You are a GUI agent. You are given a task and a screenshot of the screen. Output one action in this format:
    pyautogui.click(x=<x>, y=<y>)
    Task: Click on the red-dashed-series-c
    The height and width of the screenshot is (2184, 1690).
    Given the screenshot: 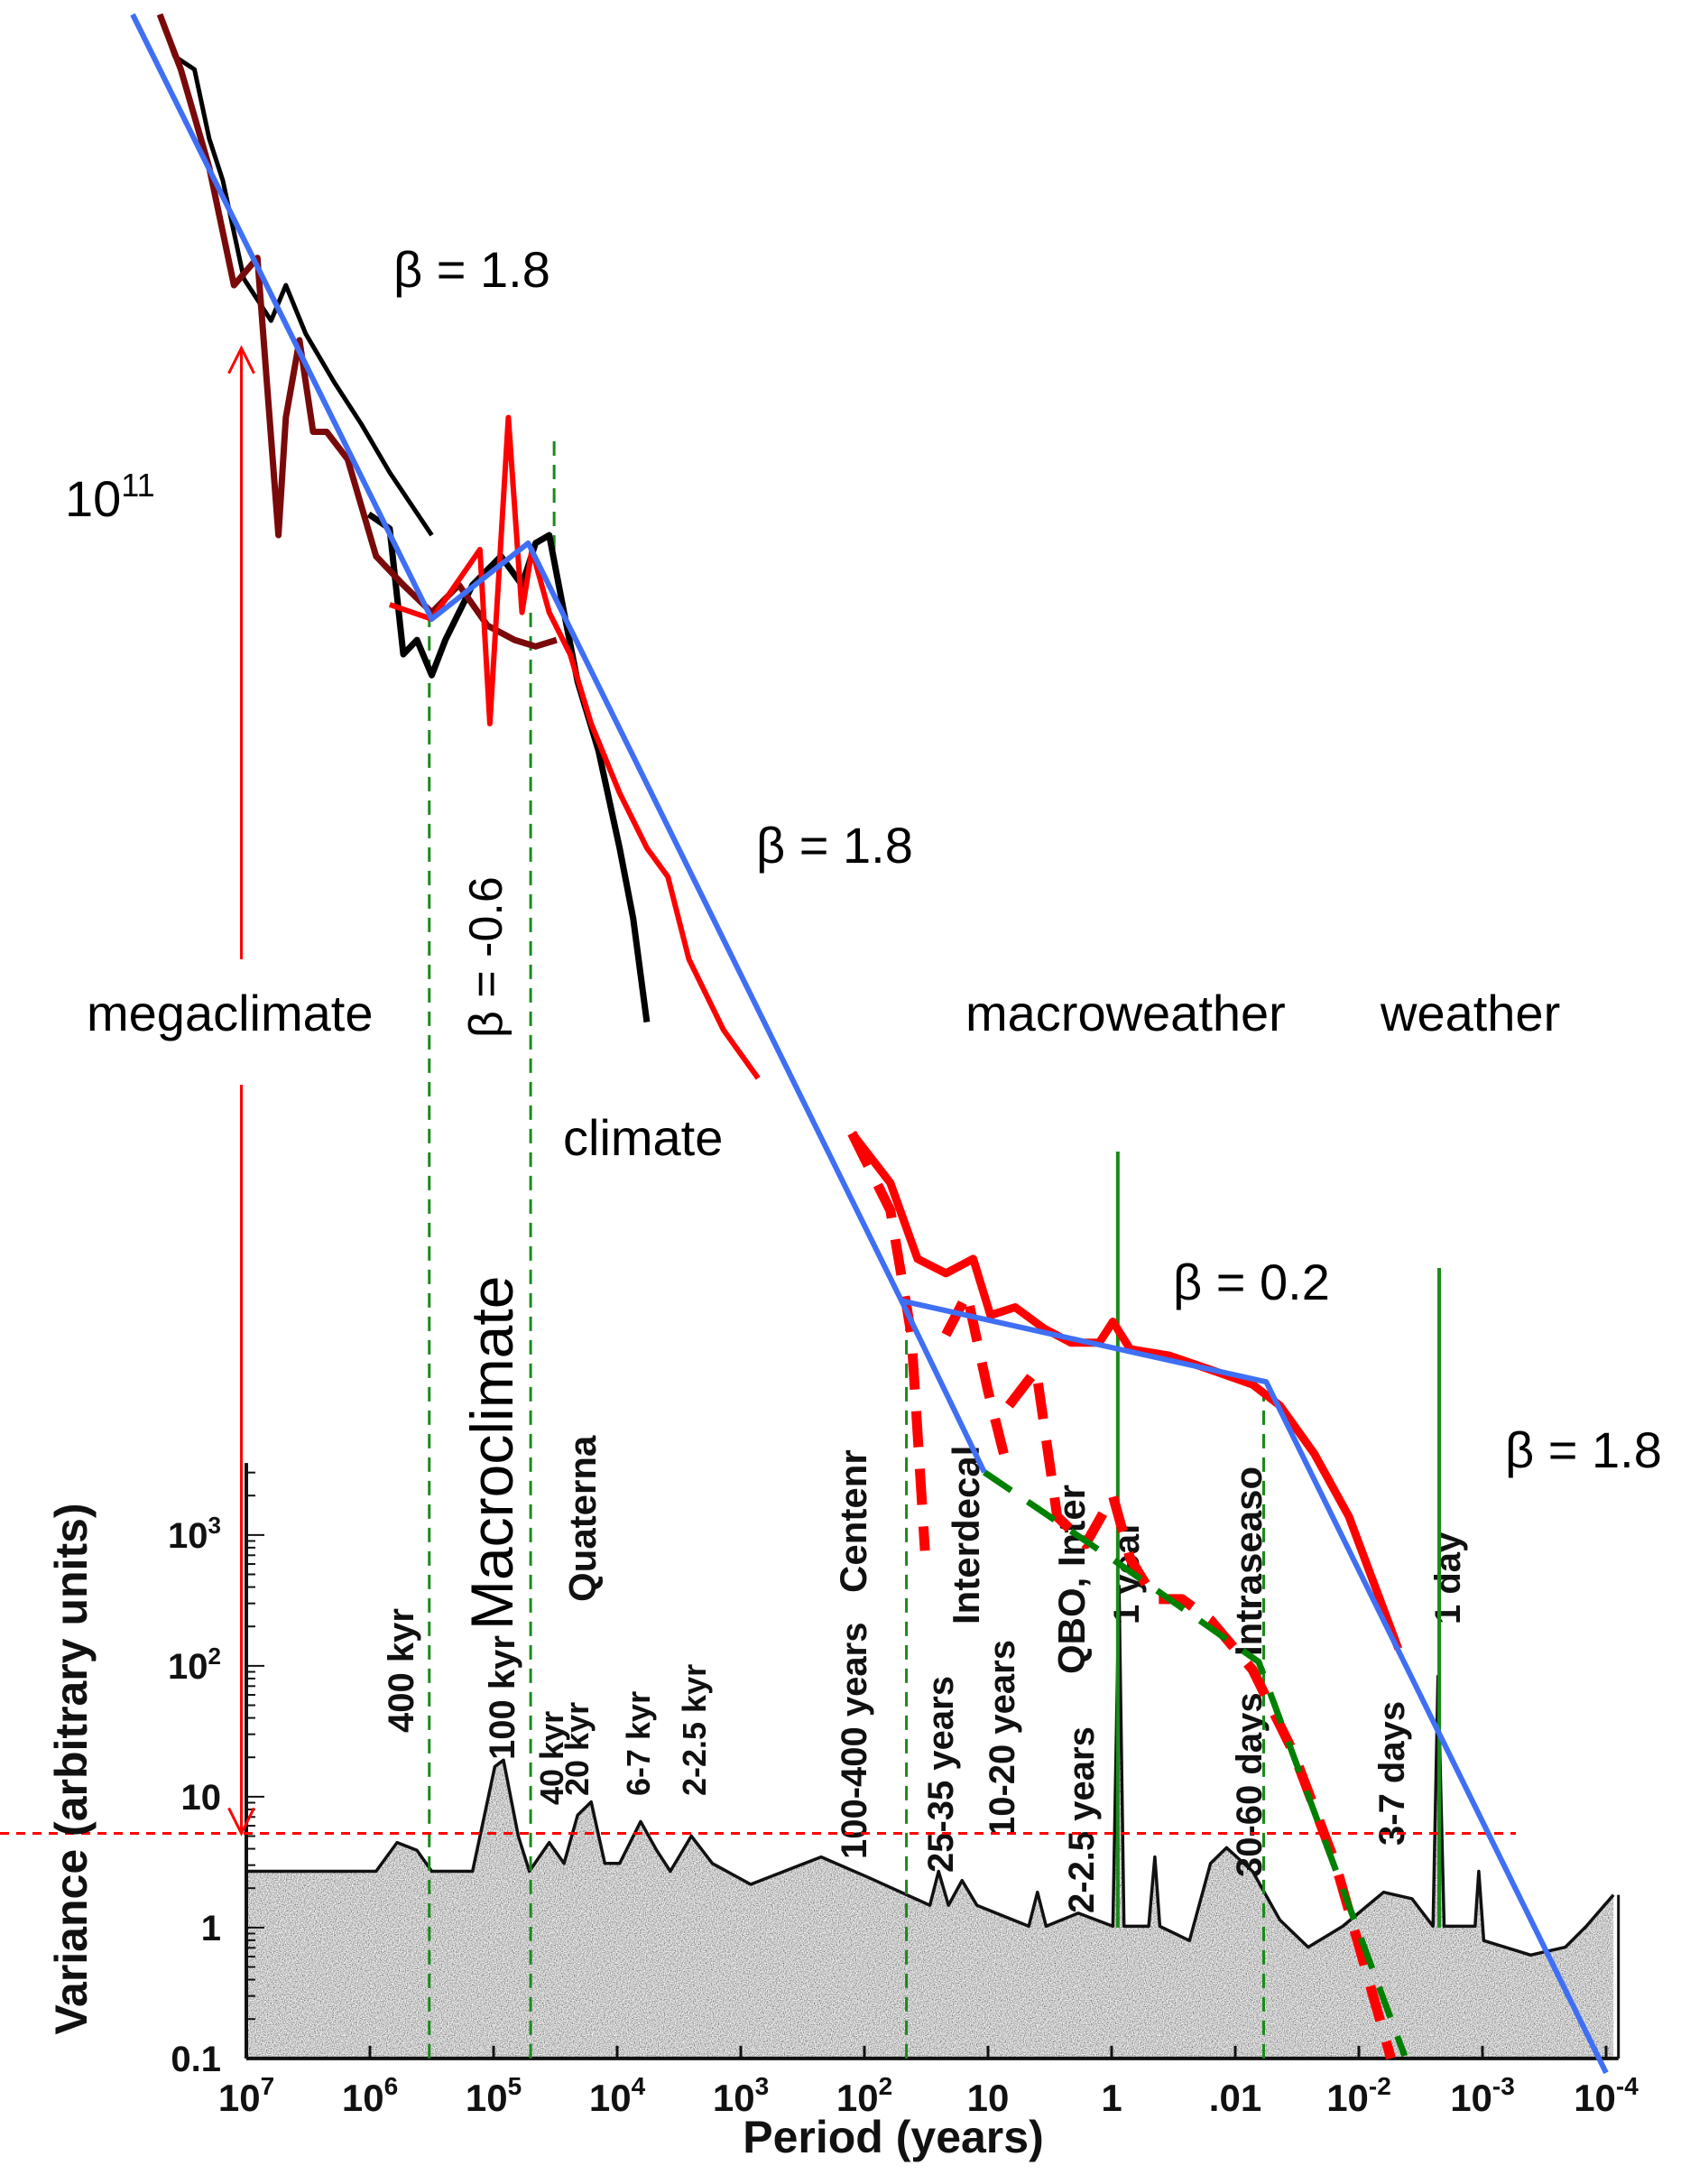 What is the action you would take?
    pyautogui.click(x=1200, y=1712)
    